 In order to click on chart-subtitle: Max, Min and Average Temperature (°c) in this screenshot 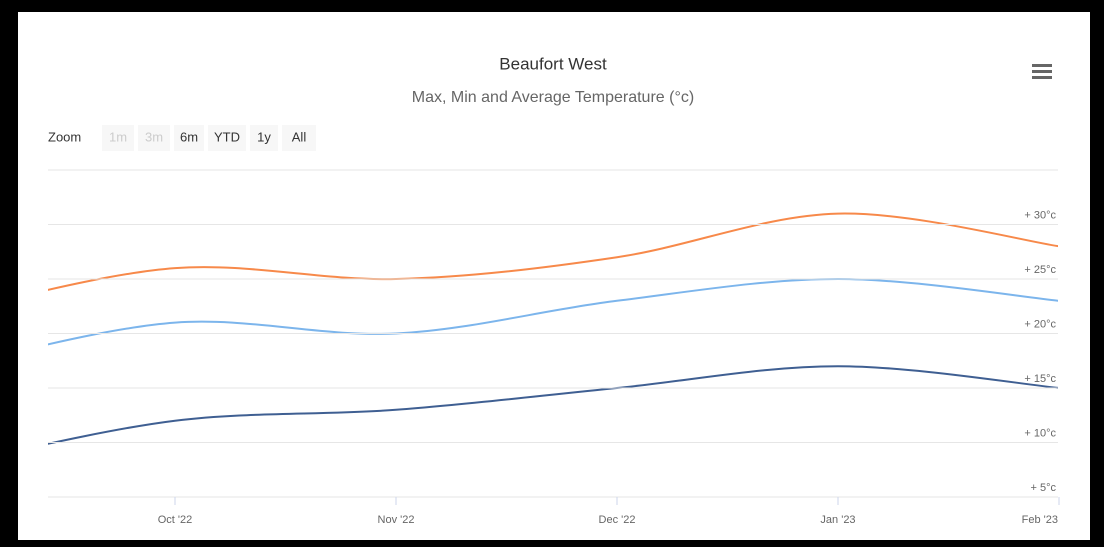, I will do `click(553, 97)`.